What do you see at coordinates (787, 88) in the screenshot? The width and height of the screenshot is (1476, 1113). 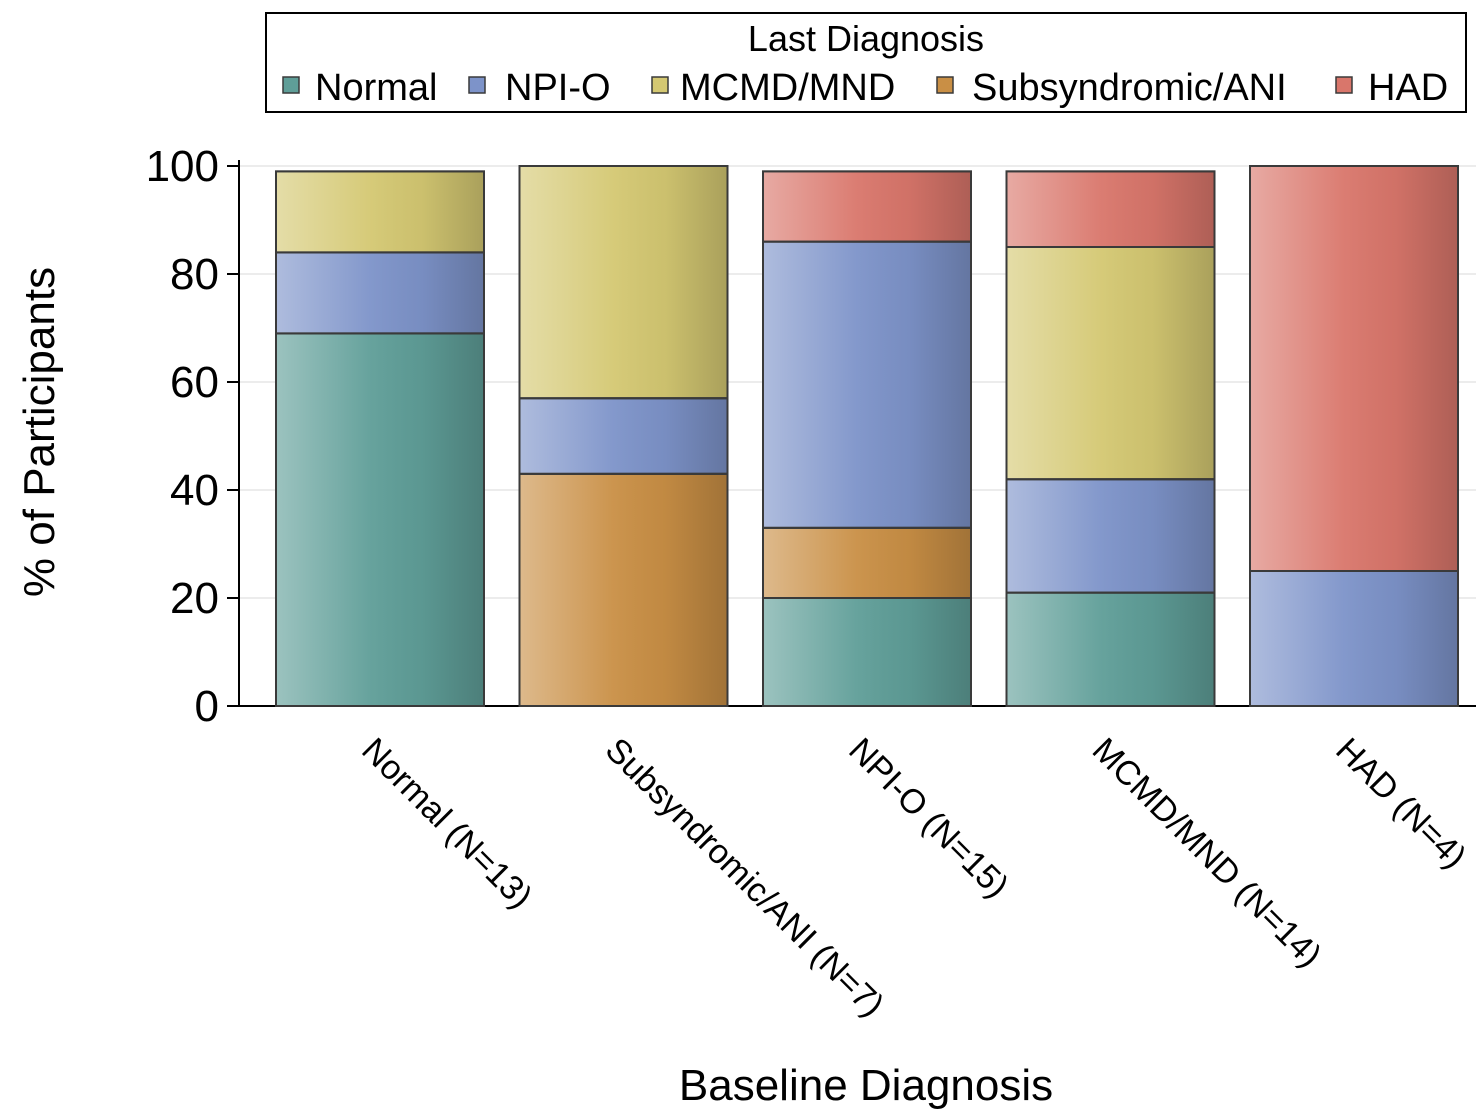 I see `legend-label-mcmd-mnd: MCMD/MND` at bounding box center [787, 88].